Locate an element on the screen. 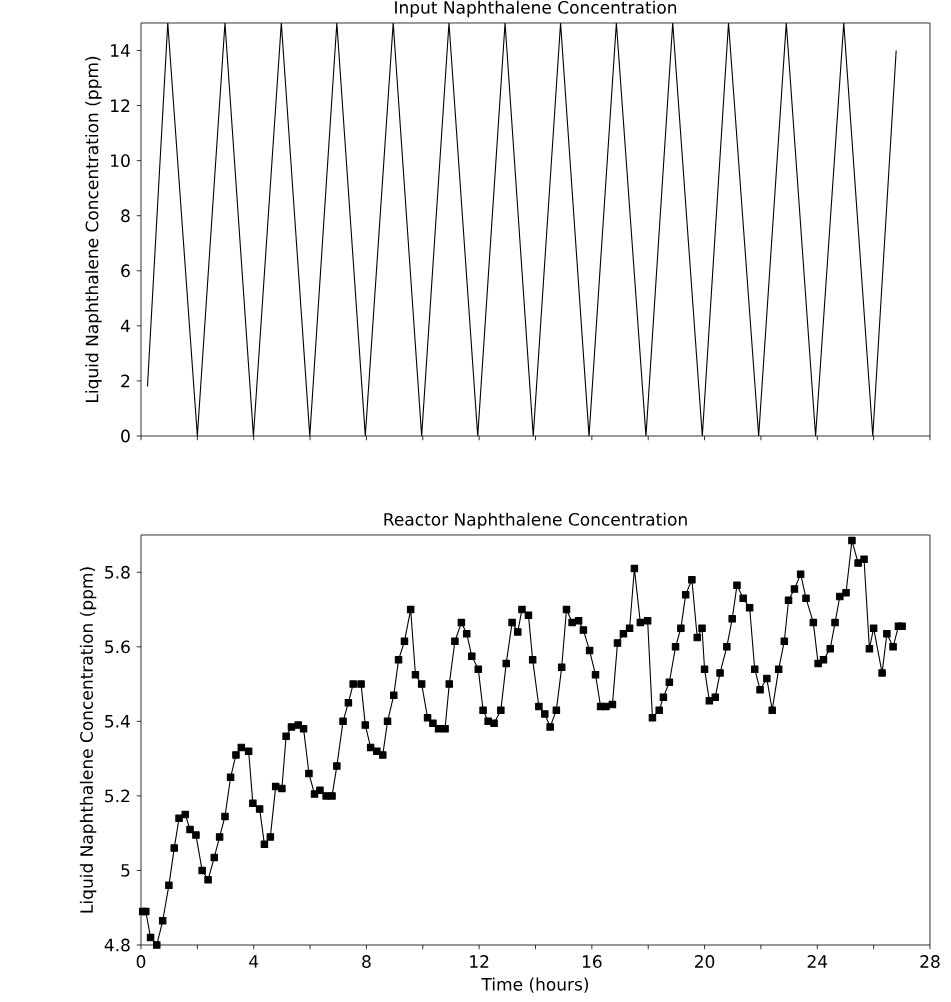 The width and height of the screenshot is (951, 1002). x-tick-label: 20 is located at coordinates (704, 961).